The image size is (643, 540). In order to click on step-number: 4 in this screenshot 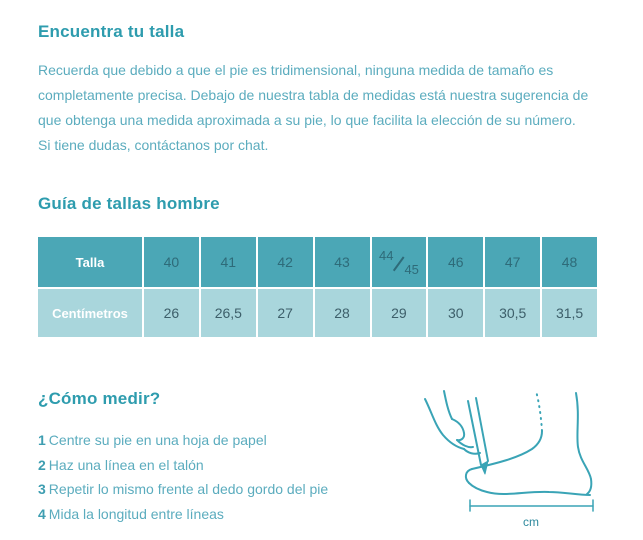, I will do `click(42, 513)`.